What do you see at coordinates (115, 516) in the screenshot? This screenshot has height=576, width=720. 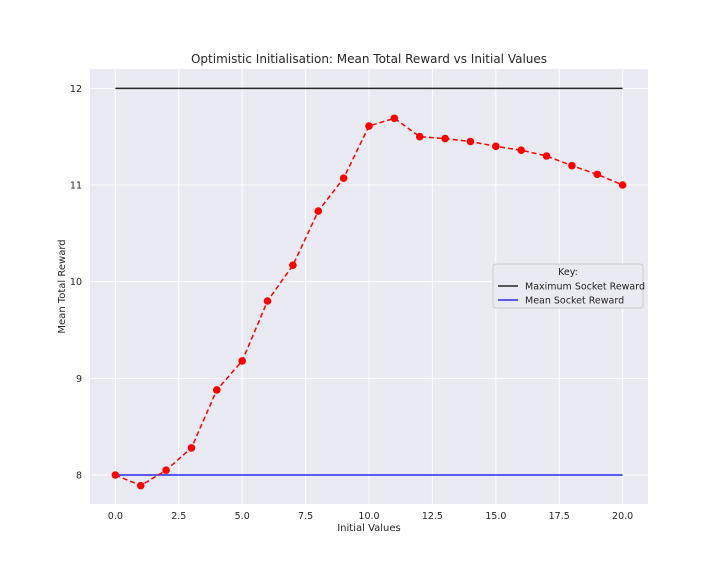 I see `x-tick-label: 0.0` at bounding box center [115, 516].